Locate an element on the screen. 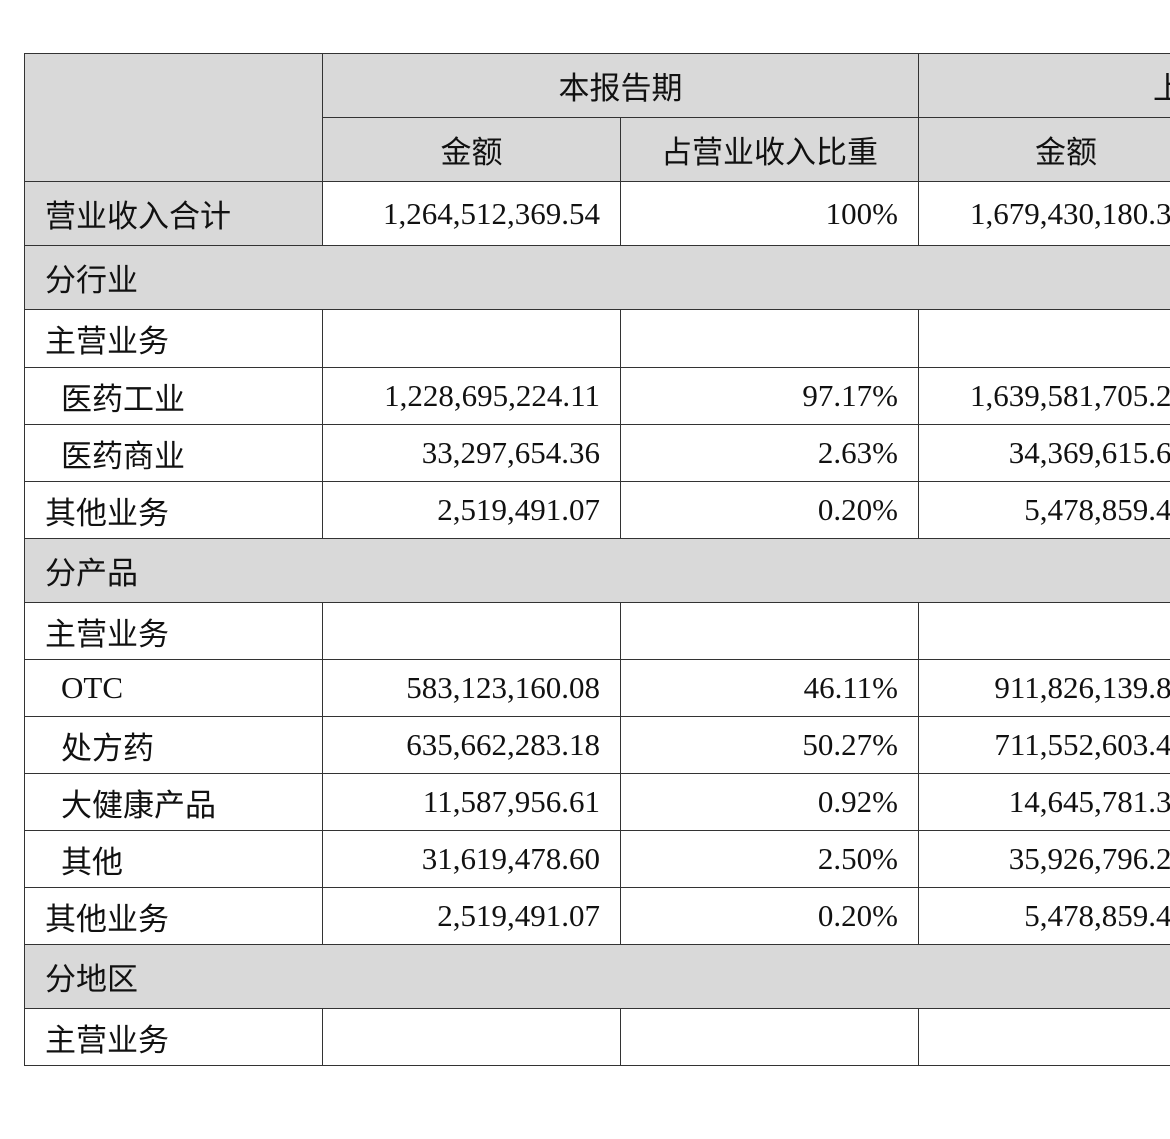 The image size is (1170, 1139). ratio: 50.27% is located at coordinates (769, 745).